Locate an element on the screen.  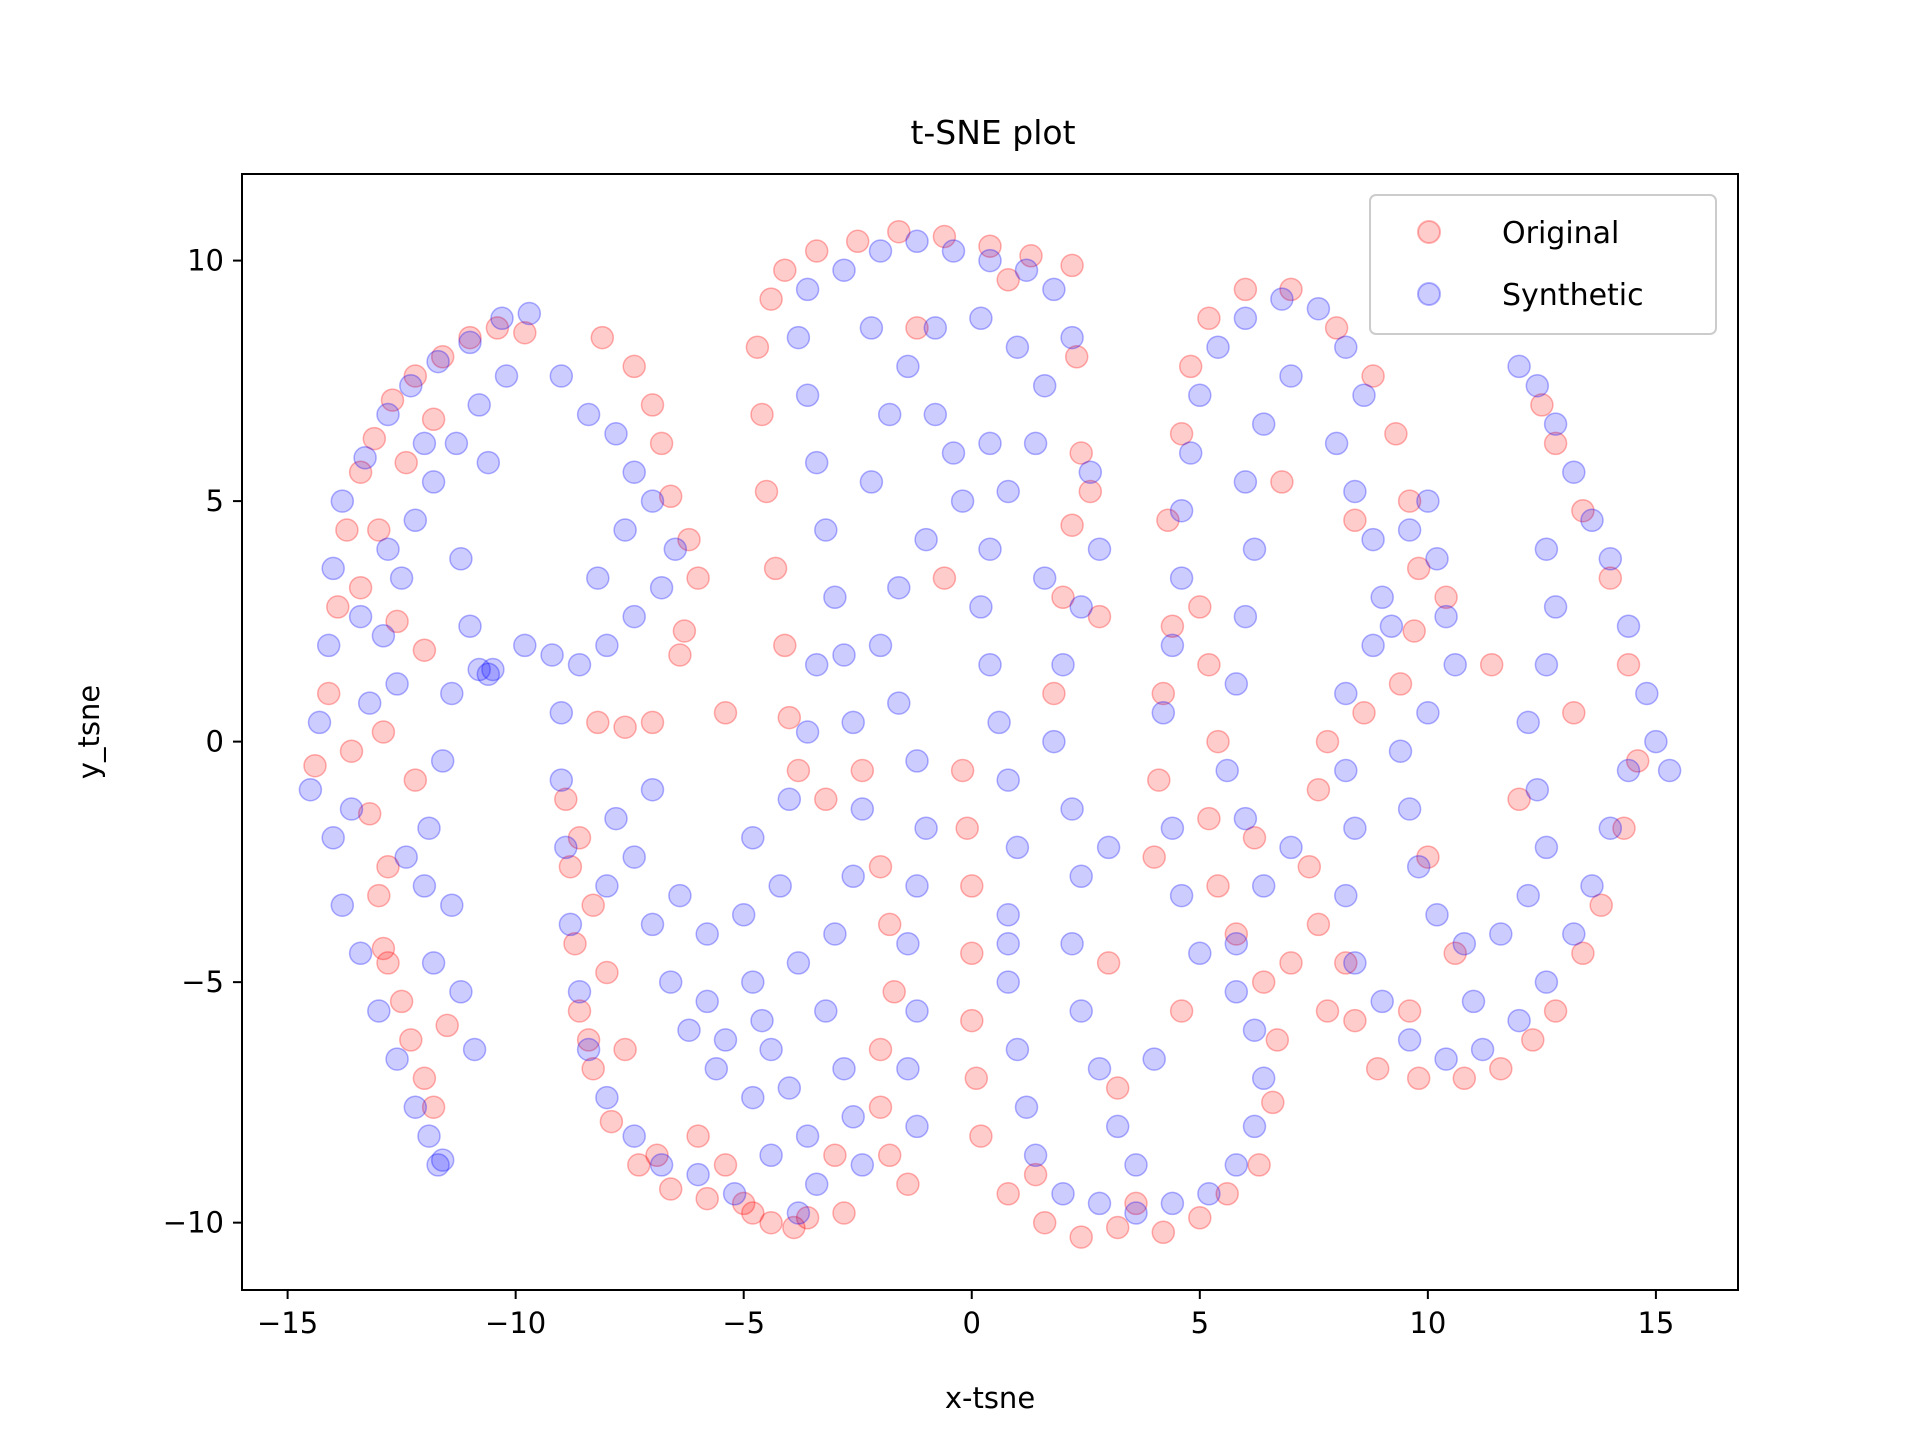
y-axis-ticks: −10 −5 0 5 10 is located at coordinates (202, 742).